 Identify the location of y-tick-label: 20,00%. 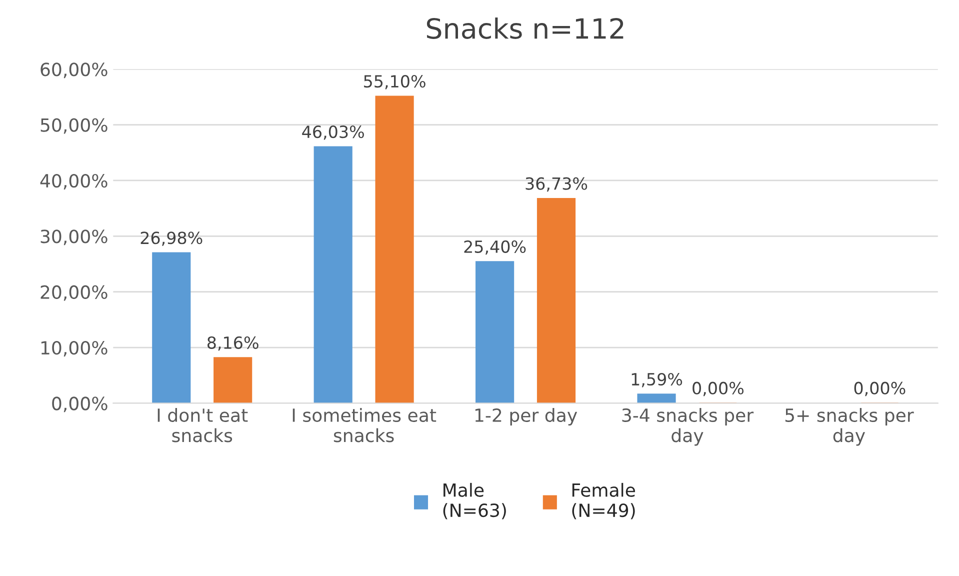
(74, 293).